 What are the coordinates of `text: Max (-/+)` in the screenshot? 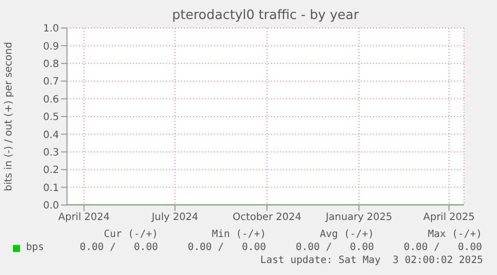 It's located at (454, 235).